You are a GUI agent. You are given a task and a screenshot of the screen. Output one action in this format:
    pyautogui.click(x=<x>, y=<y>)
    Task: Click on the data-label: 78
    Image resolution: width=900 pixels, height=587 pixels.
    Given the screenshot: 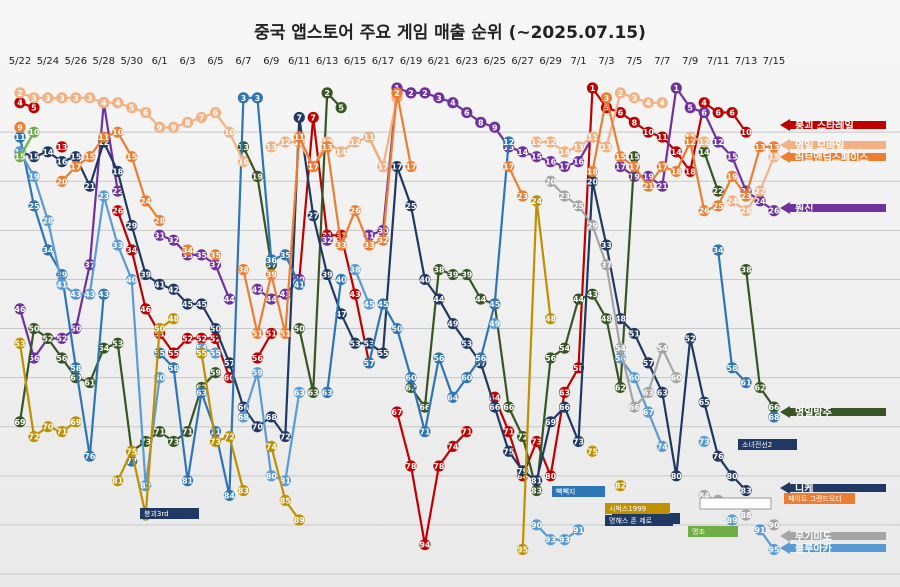 What is the action you would take?
    pyautogui.click(x=439, y=466)
    